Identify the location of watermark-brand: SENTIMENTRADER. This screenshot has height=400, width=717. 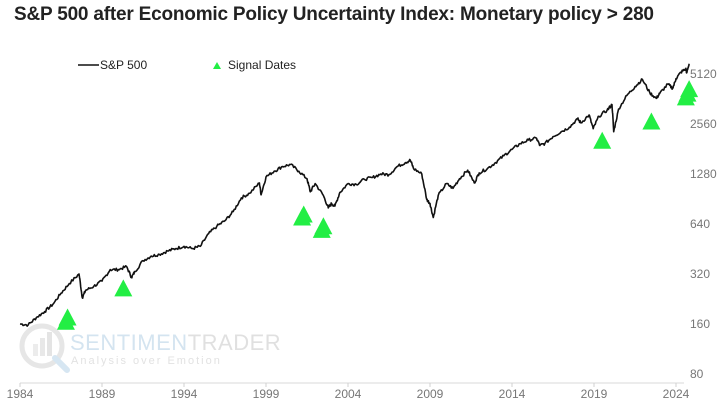
(175, 342).